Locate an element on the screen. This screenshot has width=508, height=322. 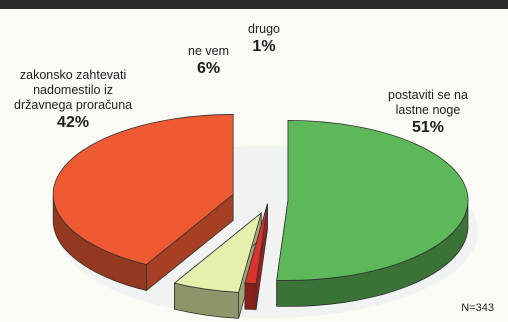
slice-label-ne-vem: ne vem 6% is located at coordinates (208, 61).